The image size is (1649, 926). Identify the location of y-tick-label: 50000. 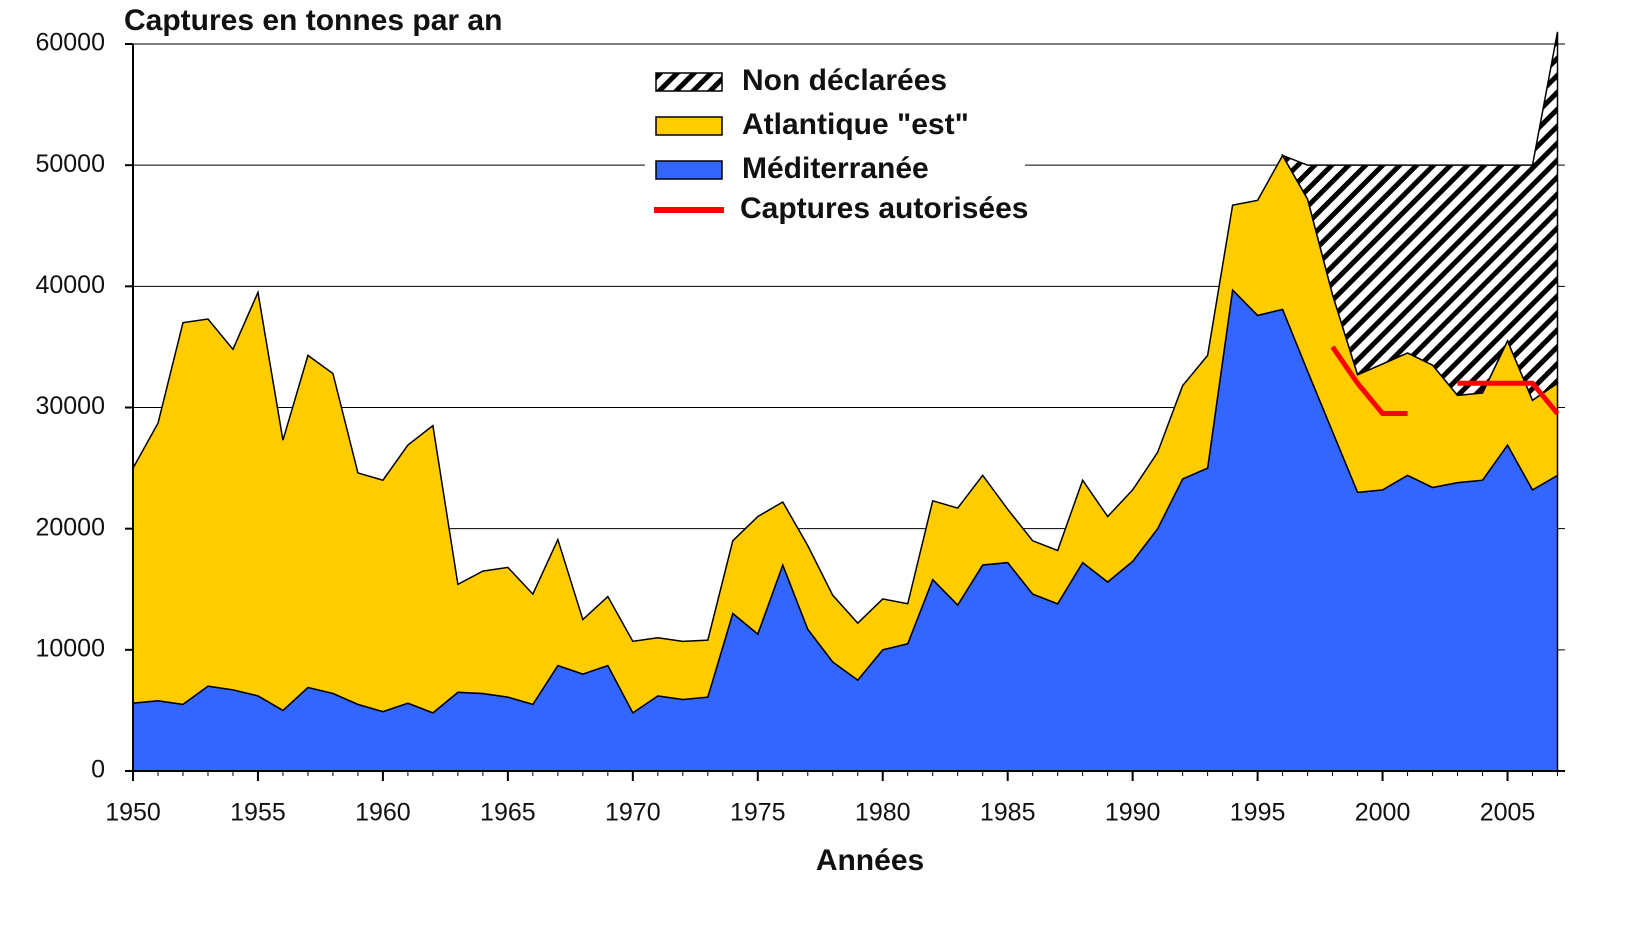
(70, 164).